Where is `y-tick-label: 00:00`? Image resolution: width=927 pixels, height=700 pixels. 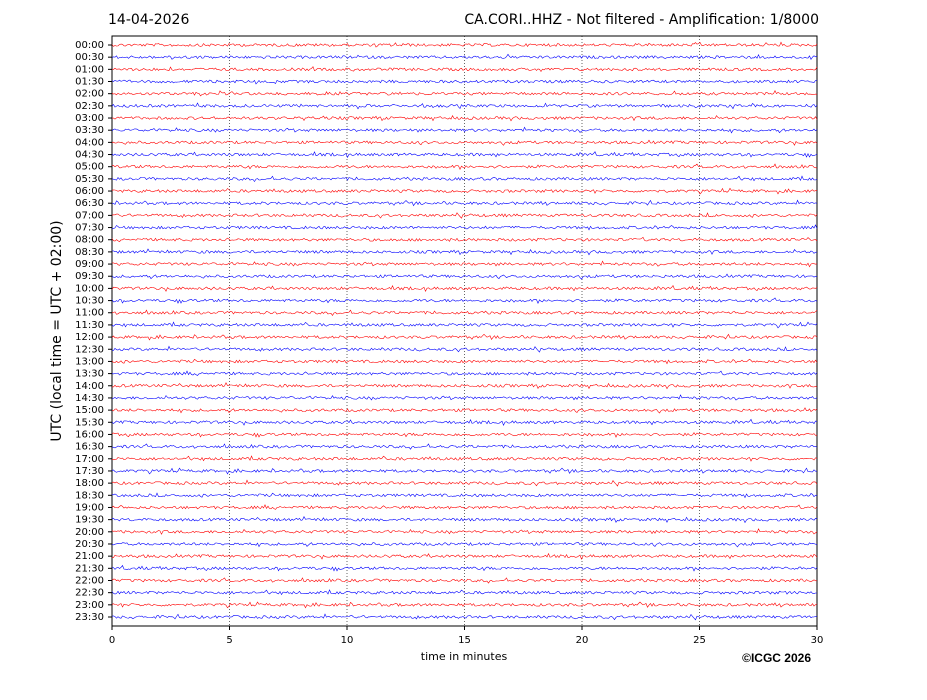
y-tick-label: 00:00 is located at coordinates (89, 45).